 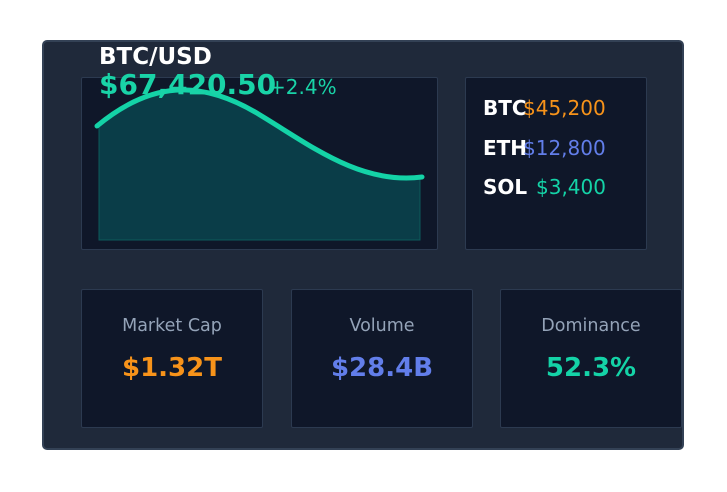 I want to click on ticker-value: $45,200, so click(x=564, y=108).